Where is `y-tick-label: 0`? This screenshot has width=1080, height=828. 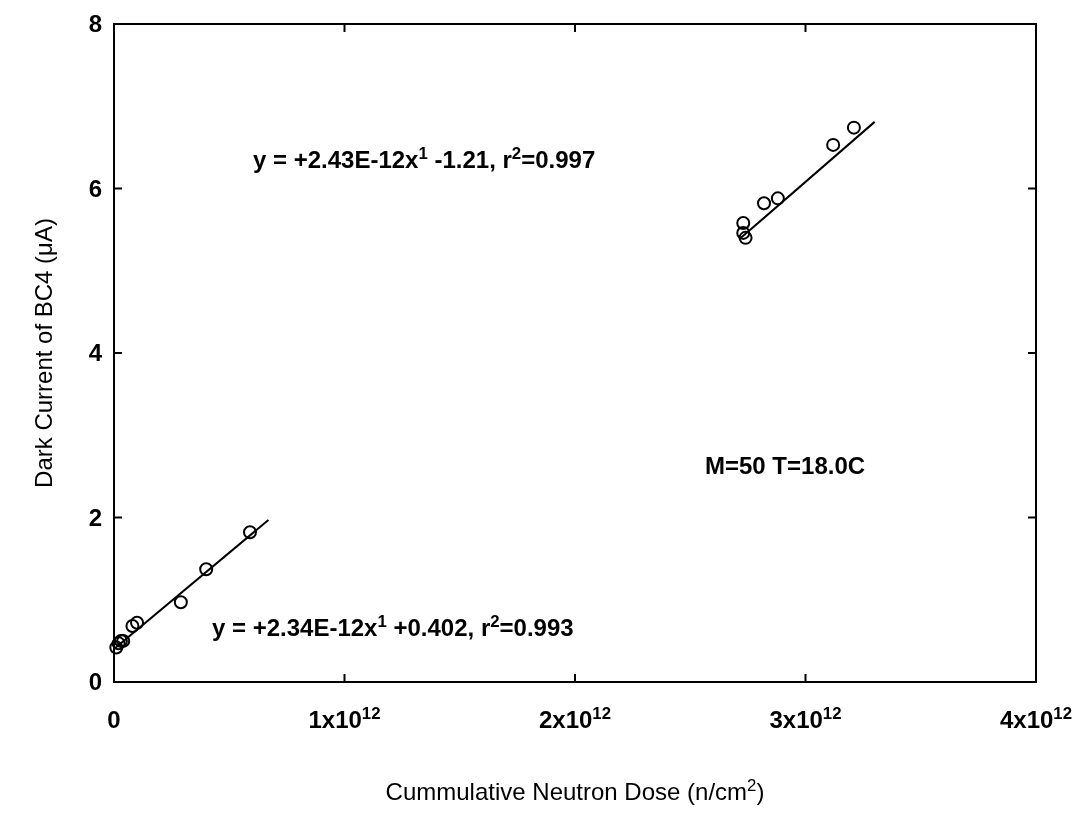
y-tick-label: 0 is located at coordinates (95, 681).